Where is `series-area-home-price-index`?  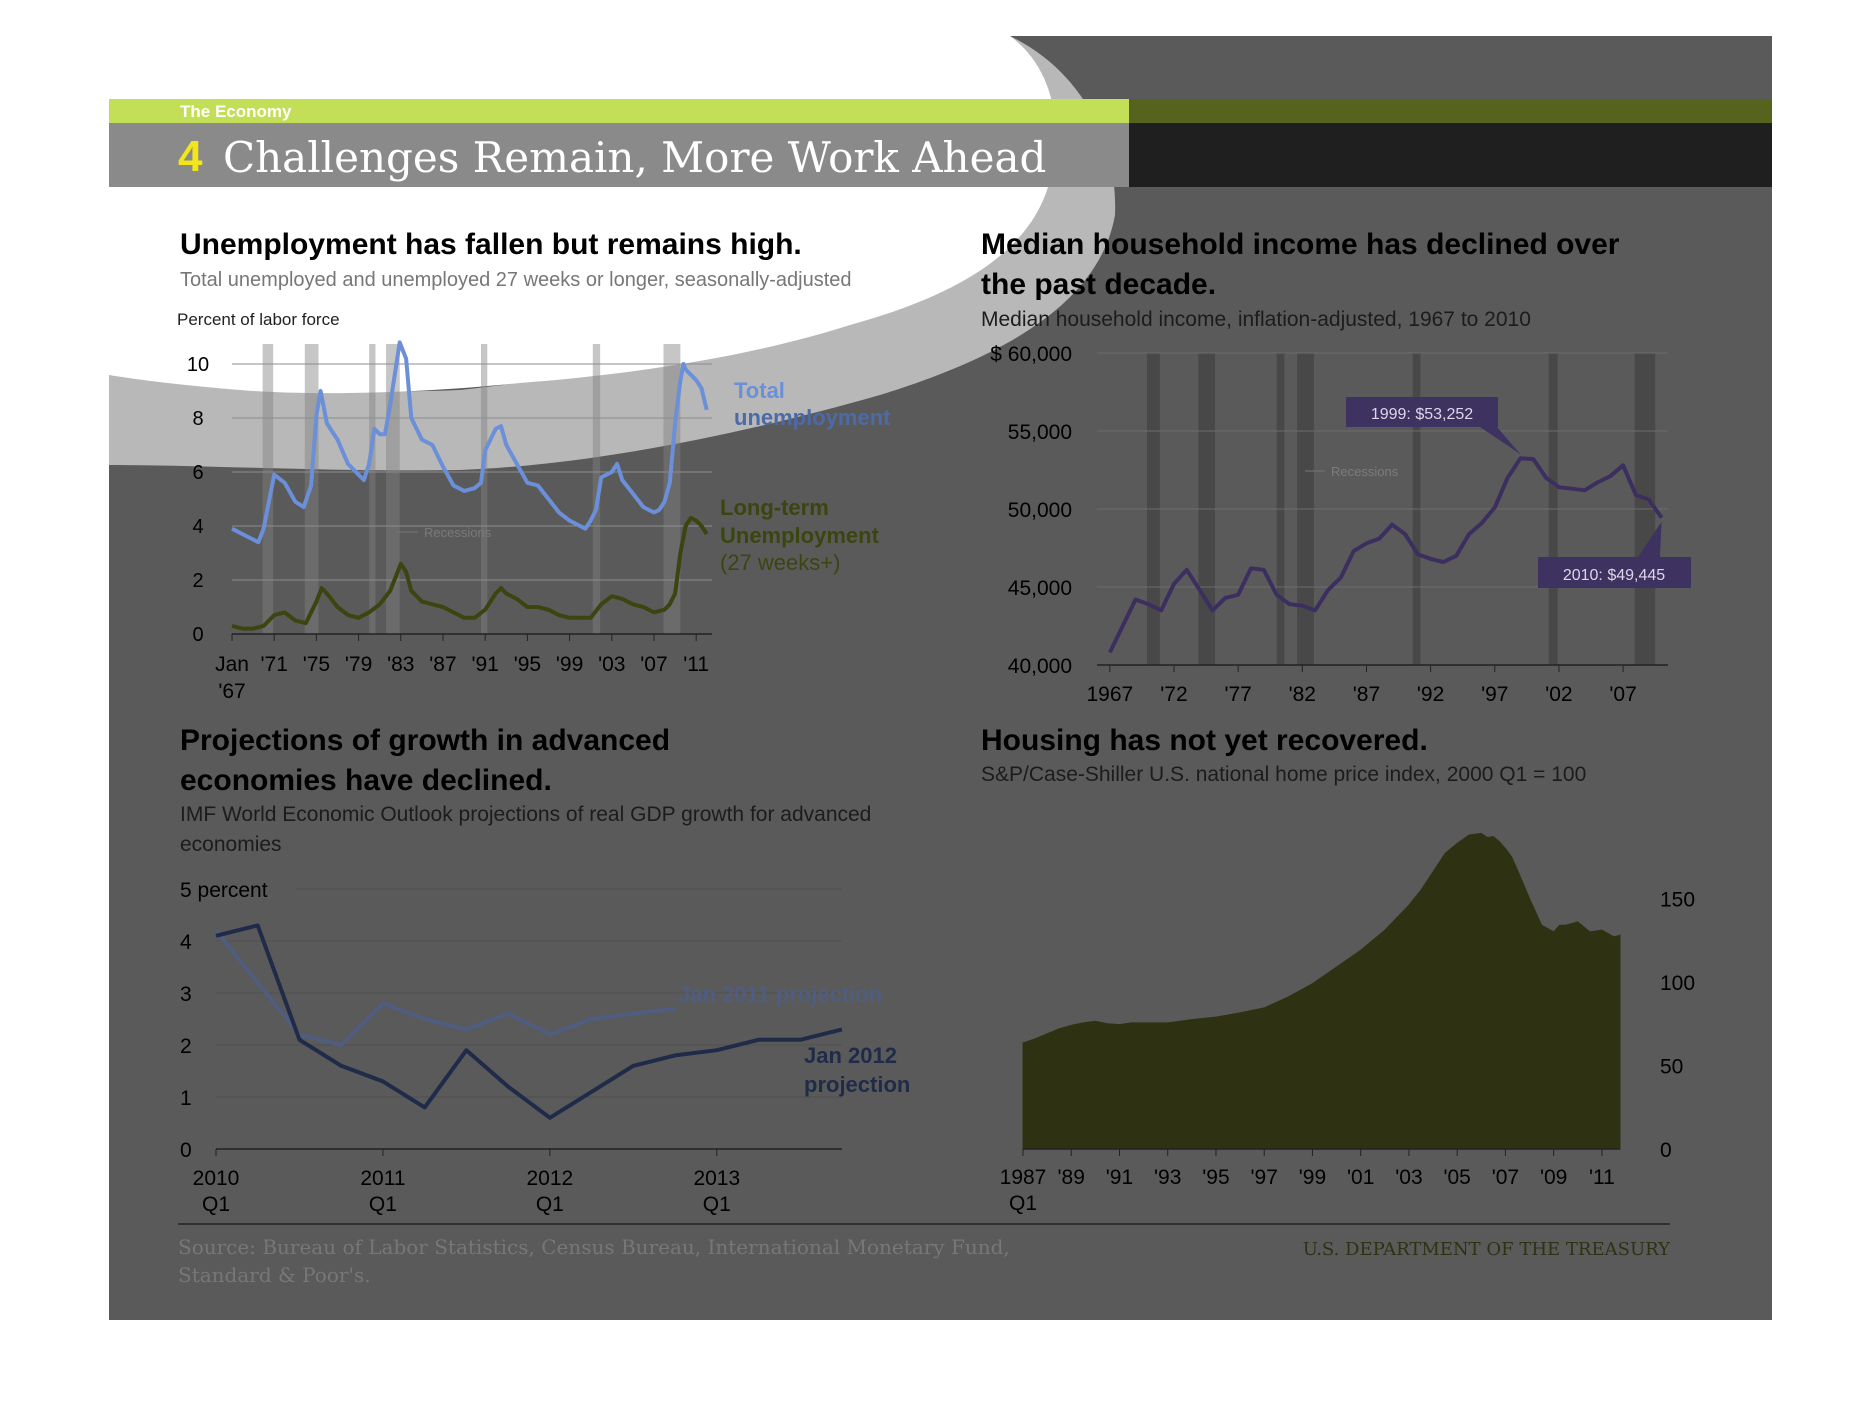
series-area-home-price-index is located at coordinates (1321, 991).